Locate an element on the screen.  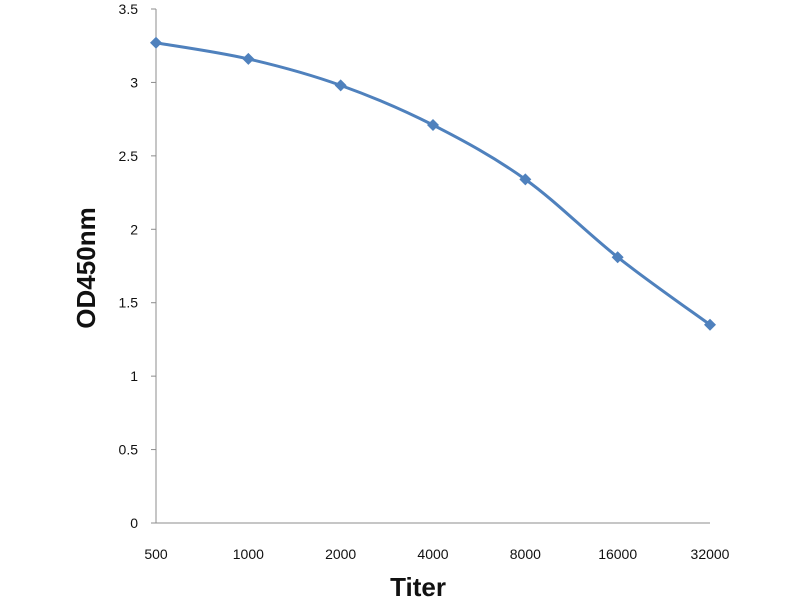
y-tick-label: 1.5 is located at coordinates (129, 303).